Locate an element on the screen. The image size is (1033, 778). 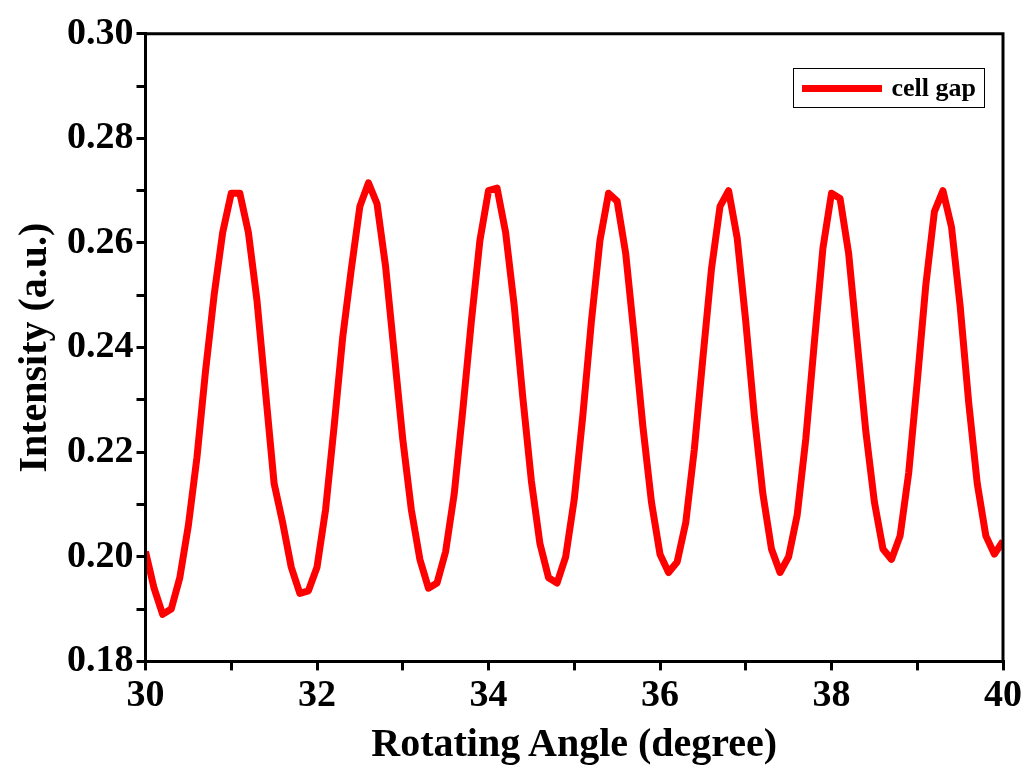
x-tick-label: 36 is located at coordinates (660, 693).